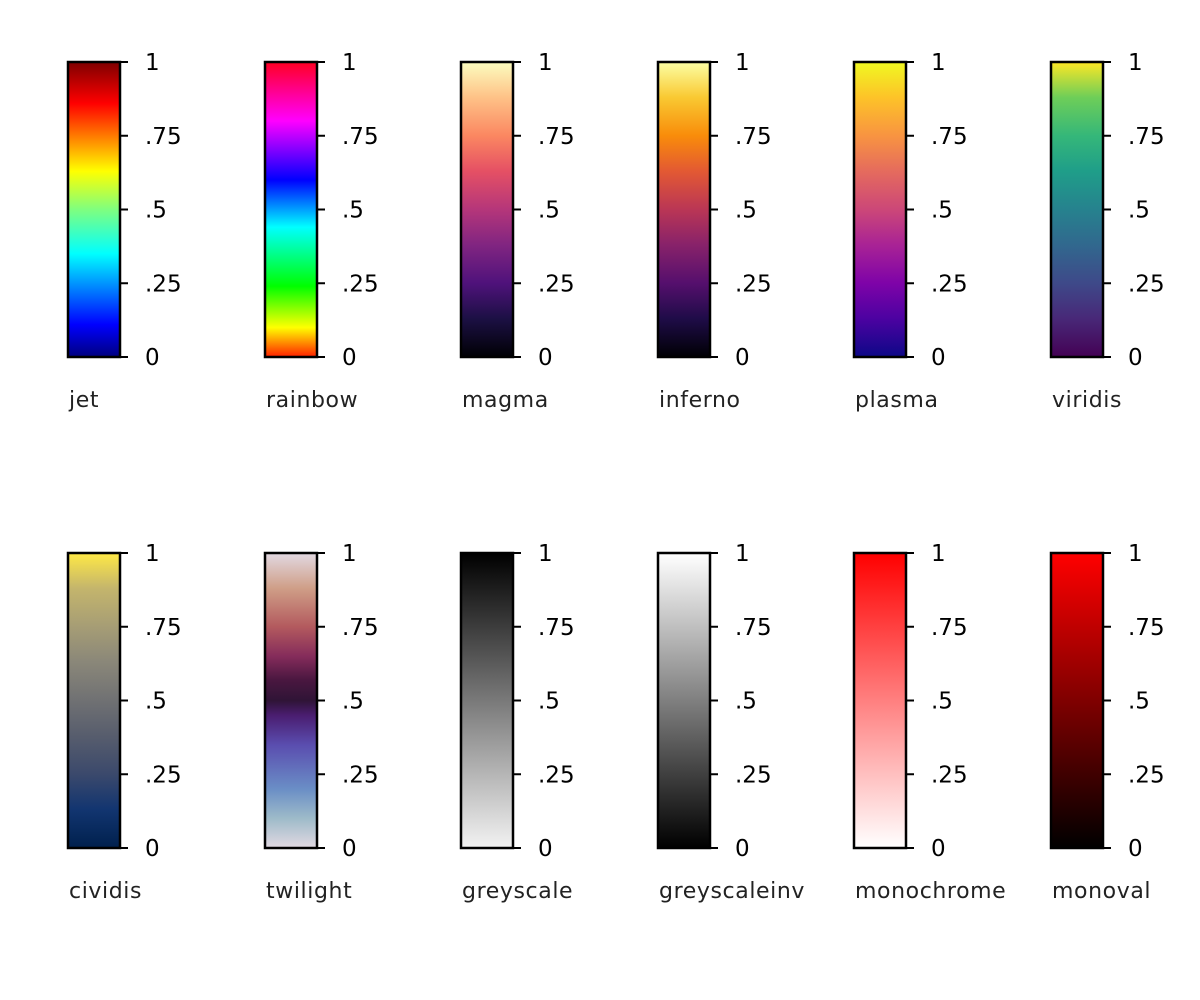 This screenshot has width=1200, height=1000. Describe the element at coordinates (517, 891) in the screenshot. I see `colormap-name: greyscale` at that location.